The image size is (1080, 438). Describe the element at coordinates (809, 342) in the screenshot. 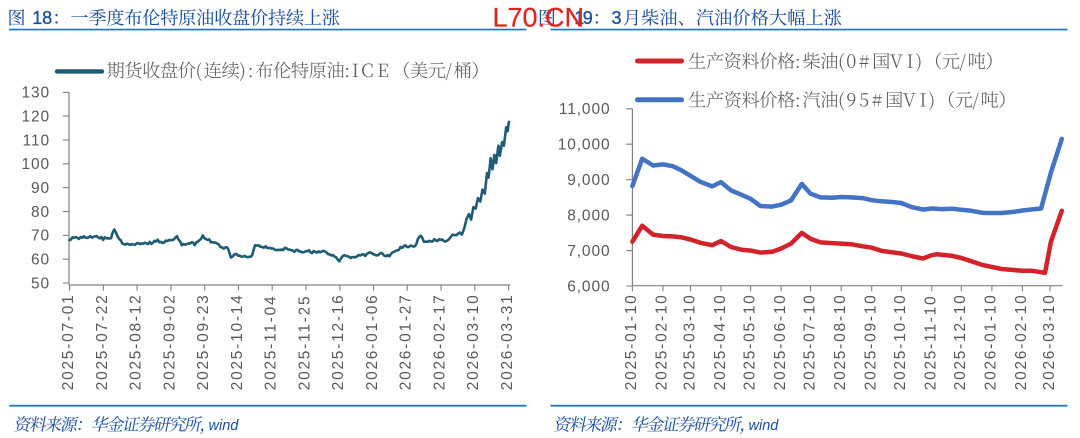

I see `svg-text: 2025-07-10` at that location.